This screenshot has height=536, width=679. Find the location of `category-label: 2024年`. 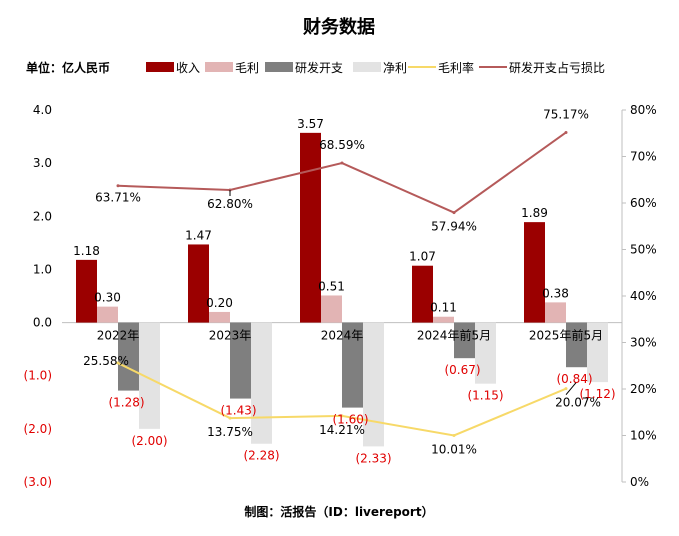

category-label: 2024年 is located at coordinates (342, 336).